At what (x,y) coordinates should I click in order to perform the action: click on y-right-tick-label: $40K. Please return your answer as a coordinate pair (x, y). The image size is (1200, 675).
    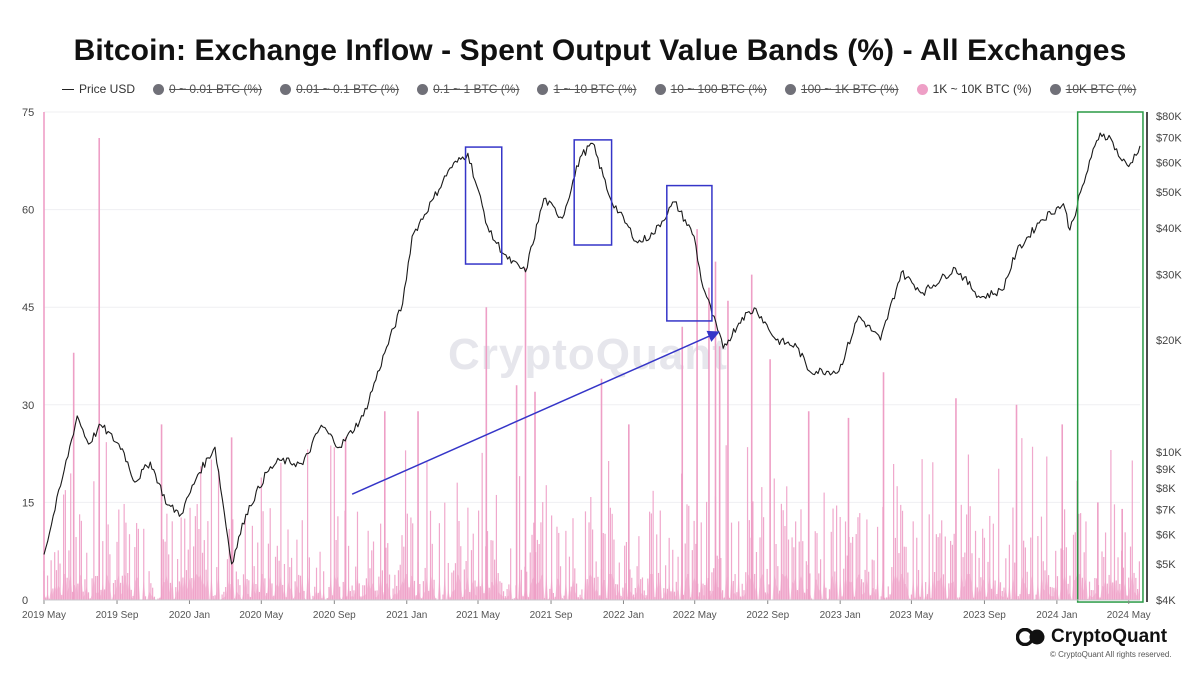
    Looking at the image, I should click on (1169, 229).